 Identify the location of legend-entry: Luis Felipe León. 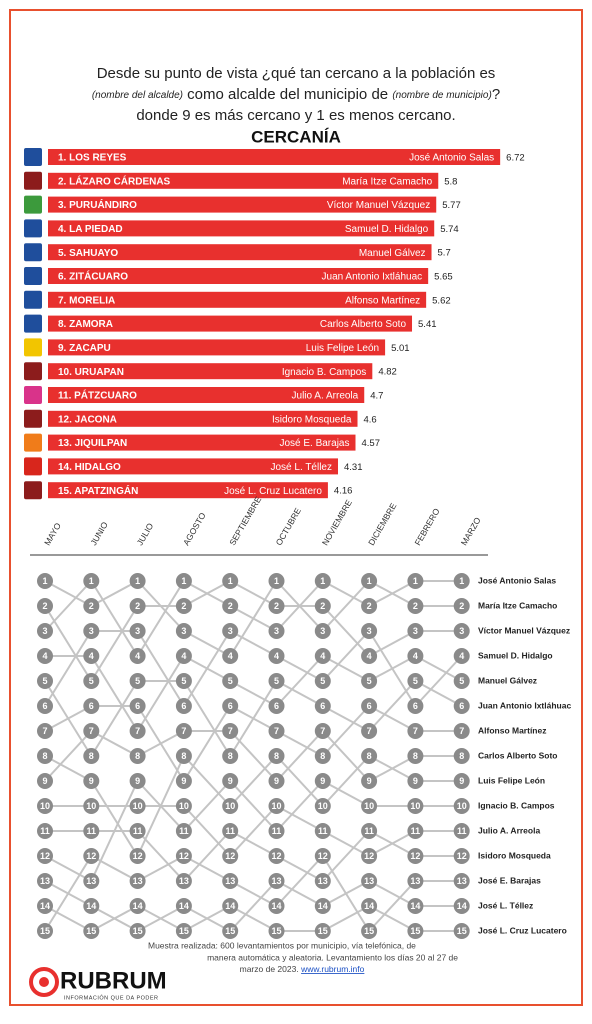
(511, 780).